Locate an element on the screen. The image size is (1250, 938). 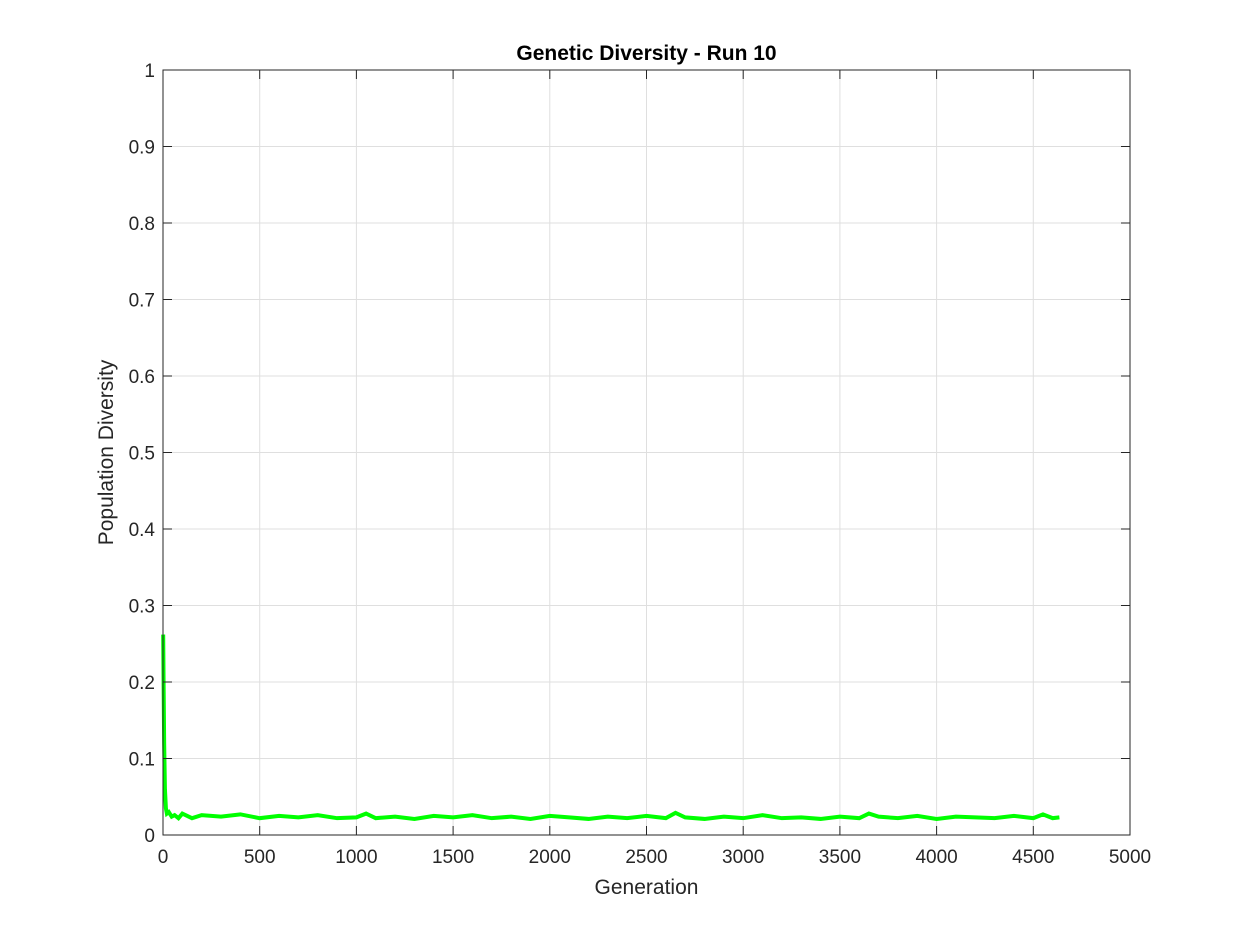
y-tick-label: 0.2 is located at coordinates (142, 683).